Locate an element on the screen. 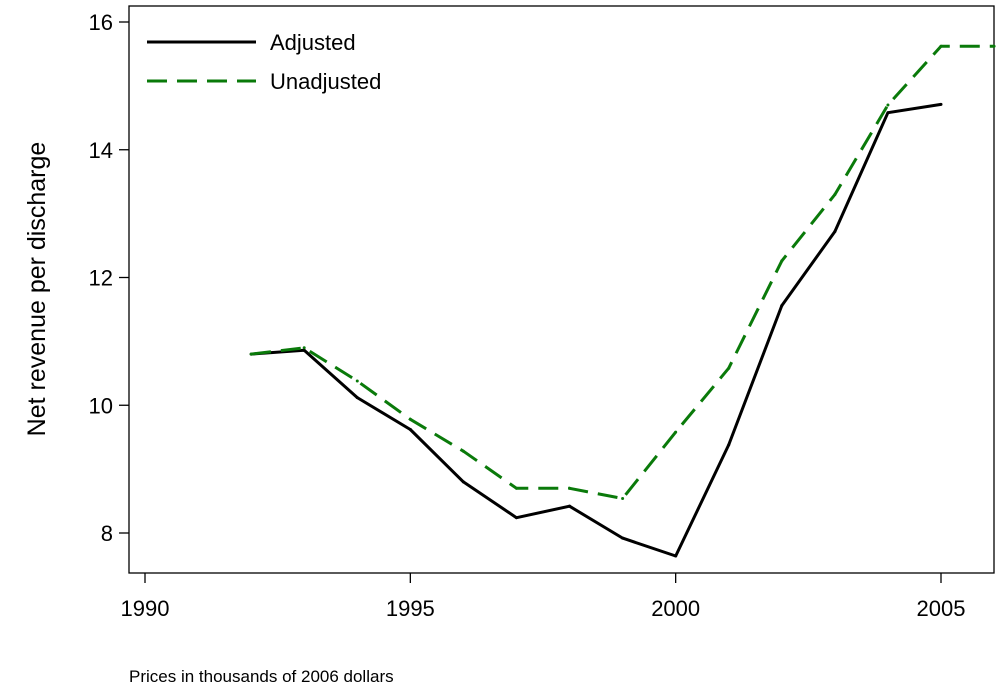 The width and height of the screenshot is (1000, 689). x-tick-label: 1995 is located at coordinates (410, 608).